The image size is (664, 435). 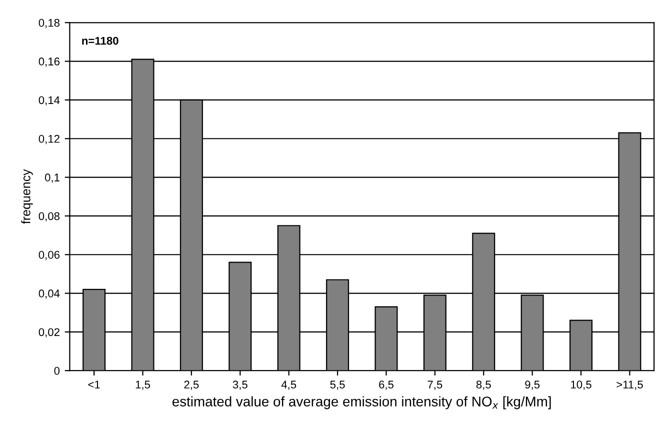 What do you see at coordinates (386, 385) in the screenshot?
I see `x-tick-label: 6,5` at bounding box center [386, 385].